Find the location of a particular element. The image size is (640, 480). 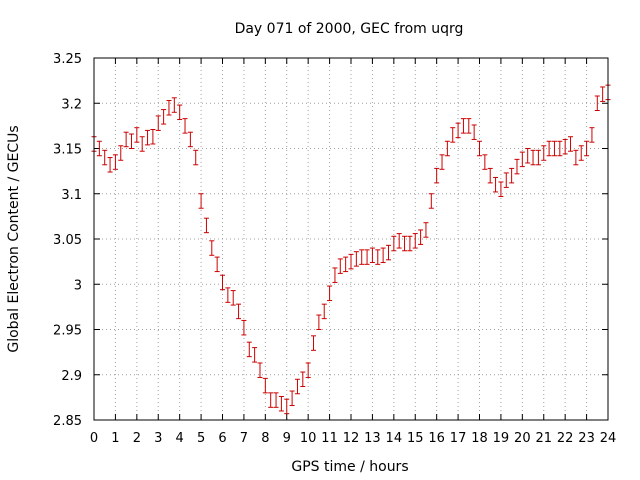

y-tick-label: 3.2 is located at coordinates (71, 104).